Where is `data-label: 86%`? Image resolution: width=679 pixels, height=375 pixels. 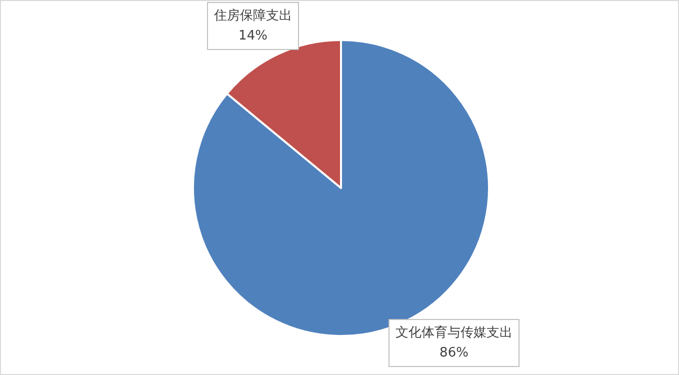
data-label: 86% is located at coordinates (454, 353).